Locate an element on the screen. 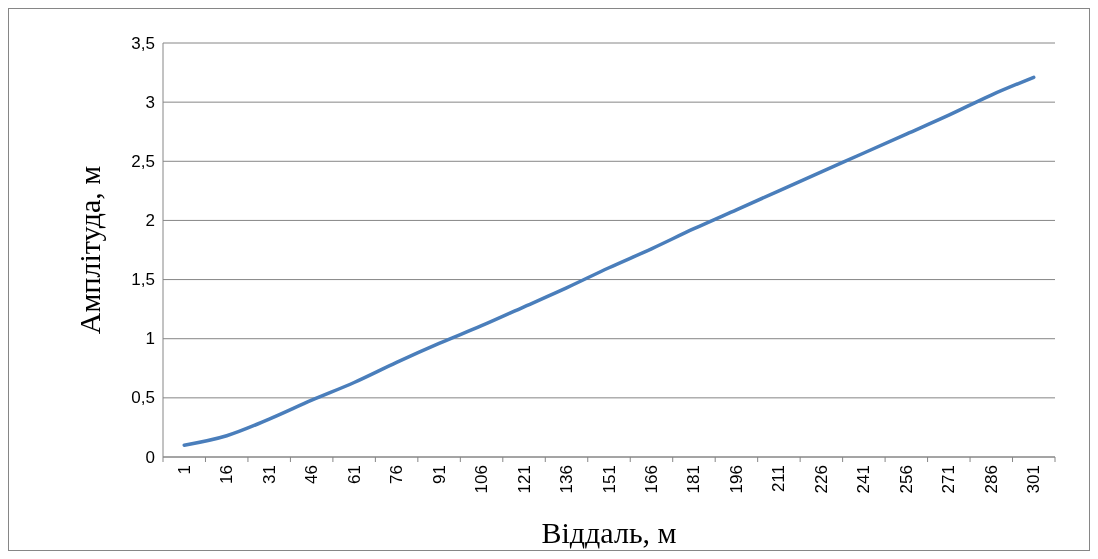 This screenshot has width=1098, height=559. x-tick-label: 151 is located at coordinates (609, 479).